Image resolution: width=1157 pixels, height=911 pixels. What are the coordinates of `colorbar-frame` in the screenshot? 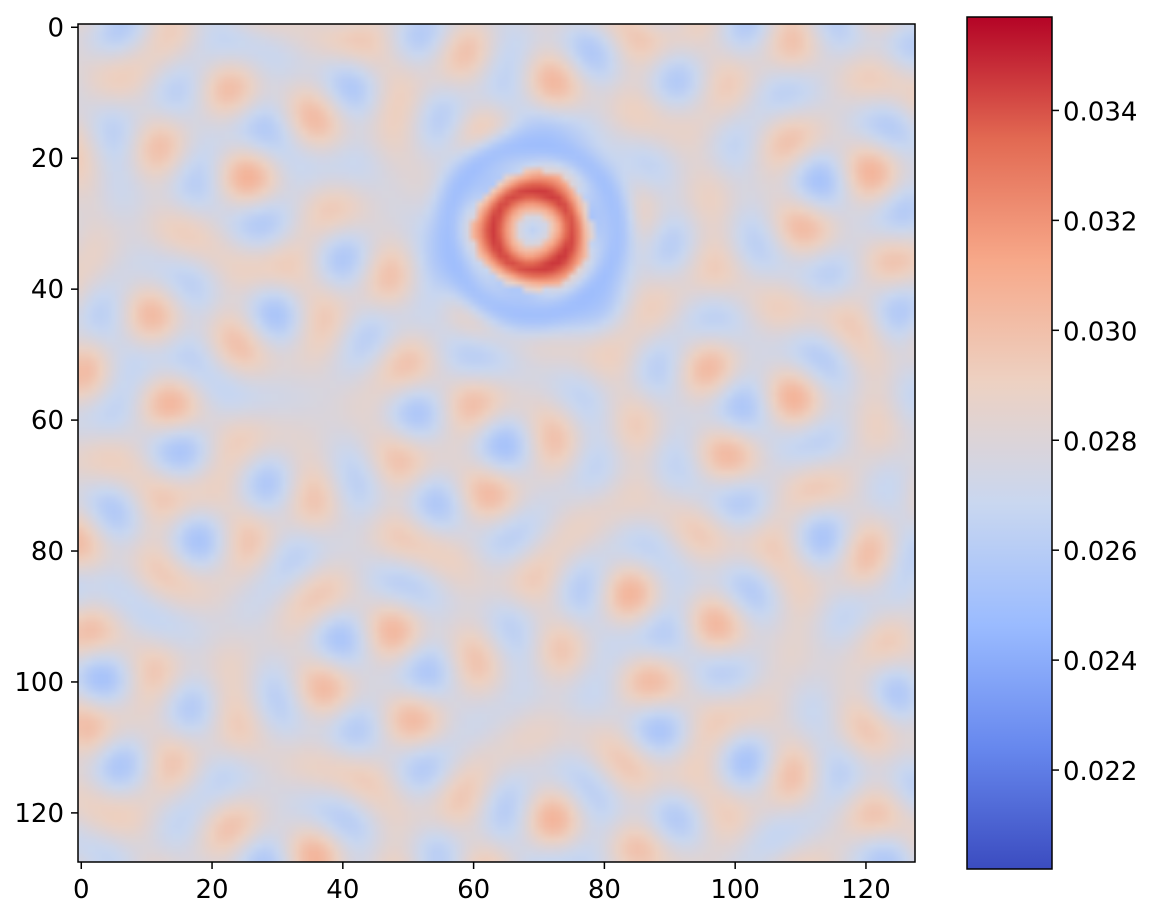 It's located at (1009, 443).